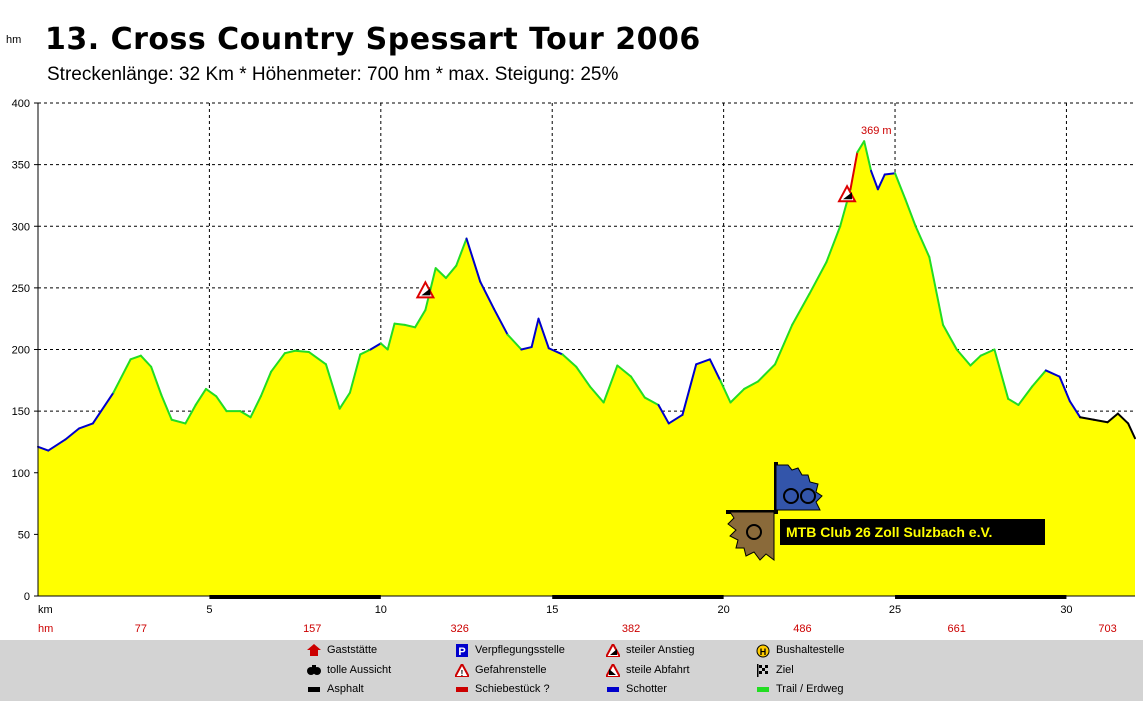 This screenshot has width=1143, height=701. Describe the element at coordinates (785, 670) in the screenshot. I see `legend-label: Ziel` at that location.